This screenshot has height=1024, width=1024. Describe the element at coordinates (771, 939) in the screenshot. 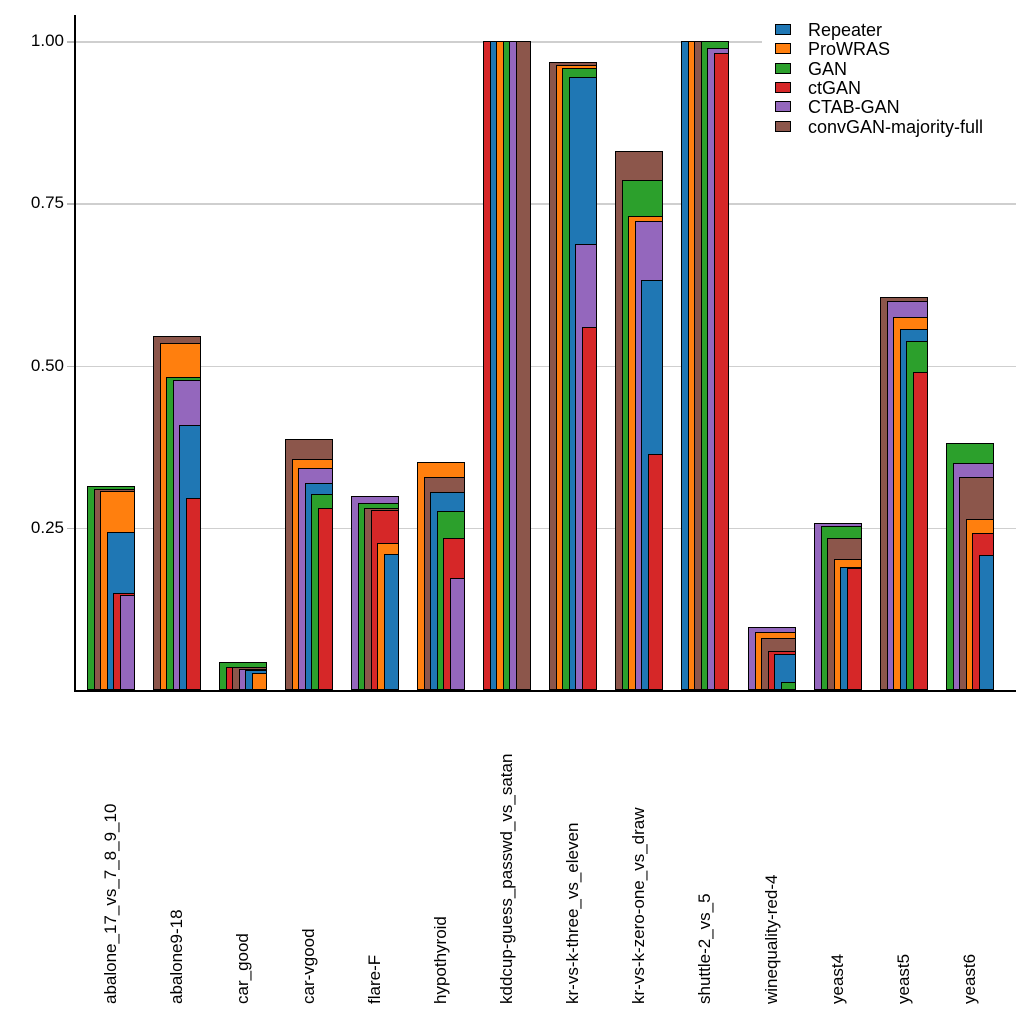

I see `x-tick-label-text: winequality-red-4` at that location.